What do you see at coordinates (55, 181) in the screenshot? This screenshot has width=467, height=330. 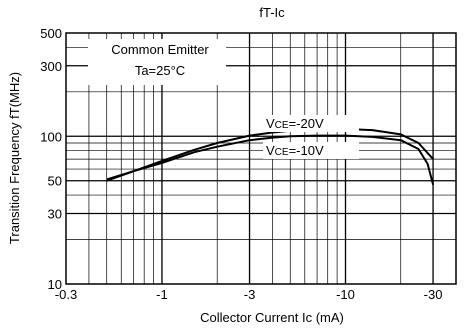 I see `y-tick-label: 50` at bounding box center [55, 181].